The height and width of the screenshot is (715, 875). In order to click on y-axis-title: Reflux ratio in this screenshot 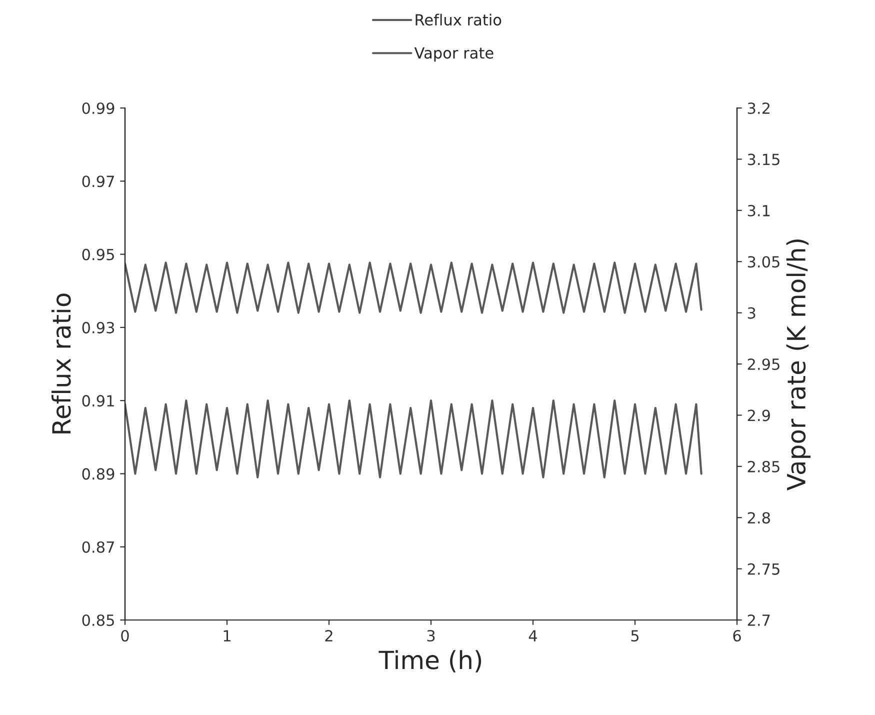, I will do `click(61, 364)`.